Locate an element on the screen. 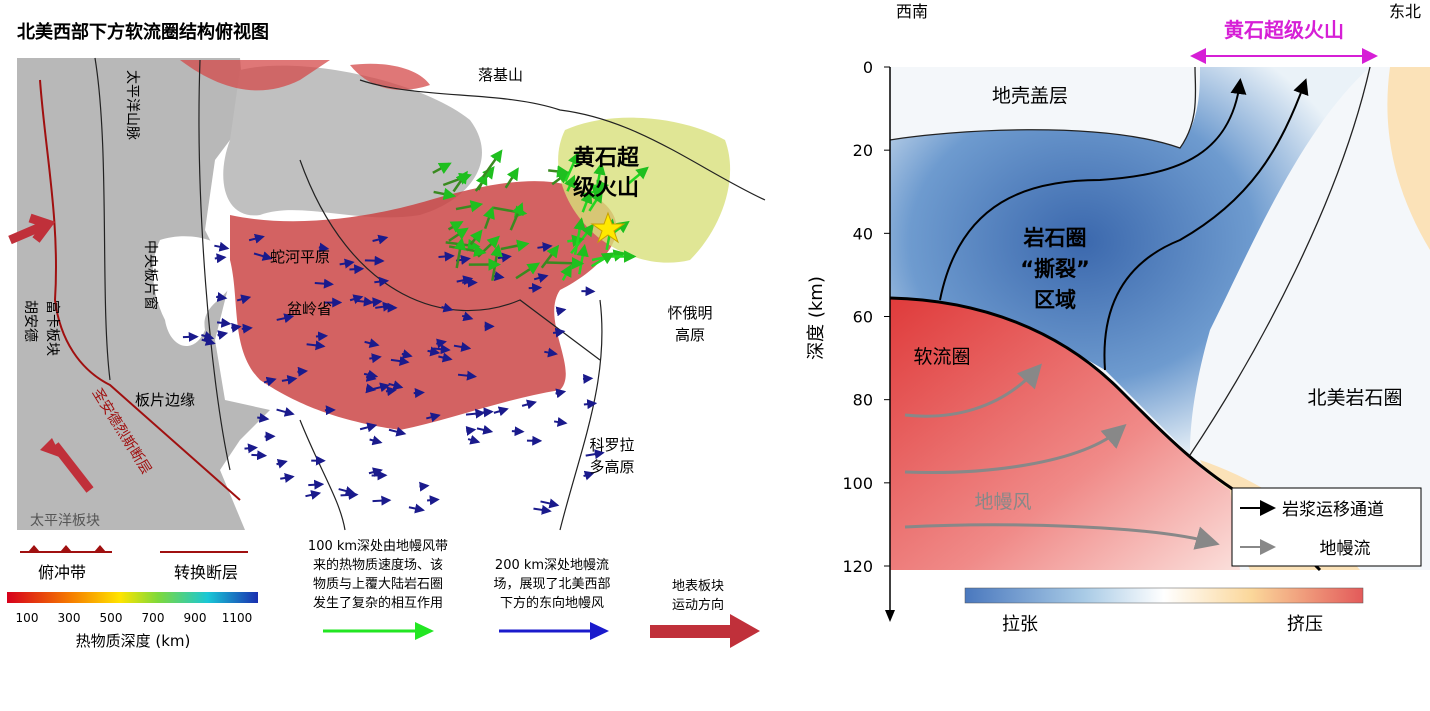  section-label: 软流圈 is located at coordinates (941, 357).